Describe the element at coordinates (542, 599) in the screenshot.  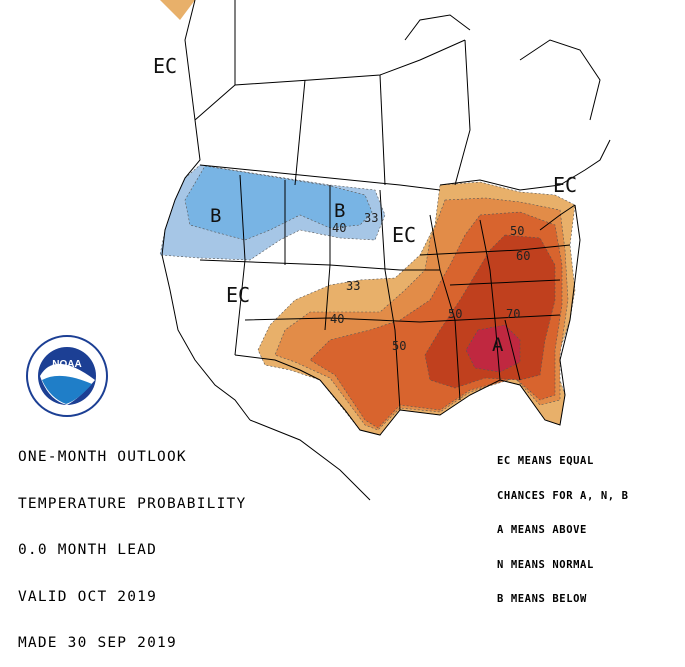
I see `legend-line: B MEANS BELOW` at that location.